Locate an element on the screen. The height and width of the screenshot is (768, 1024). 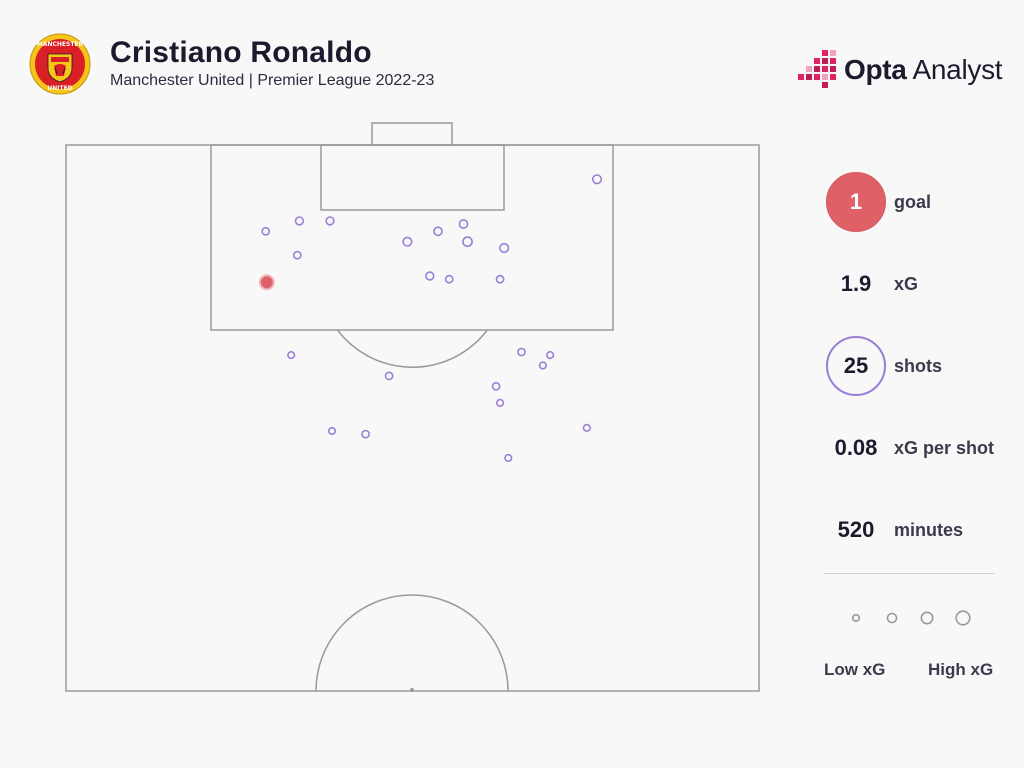
minutes-value: 520 is located at coordinates (856, 529).